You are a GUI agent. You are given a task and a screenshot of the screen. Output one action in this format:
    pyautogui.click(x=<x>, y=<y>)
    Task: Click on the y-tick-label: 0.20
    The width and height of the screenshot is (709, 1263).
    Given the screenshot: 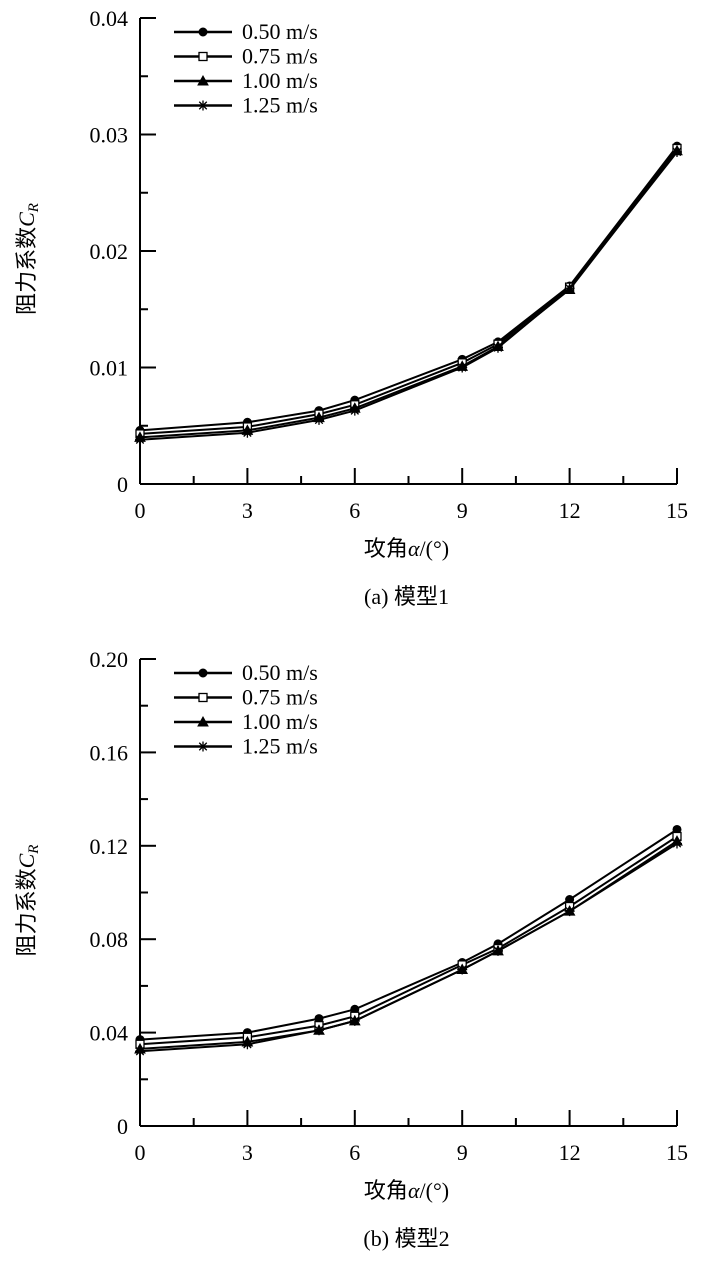 What is the action you would take?
    pyautogui.click(x=109, y=659)
    